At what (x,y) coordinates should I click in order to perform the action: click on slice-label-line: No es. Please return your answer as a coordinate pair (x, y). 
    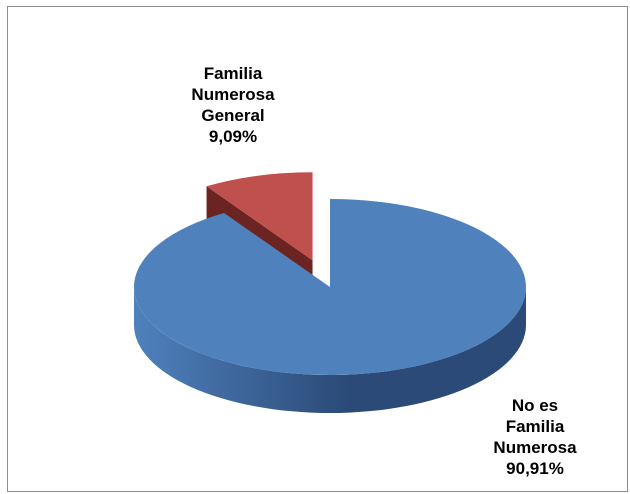
    Looking at the image, I should click on (535, 405).